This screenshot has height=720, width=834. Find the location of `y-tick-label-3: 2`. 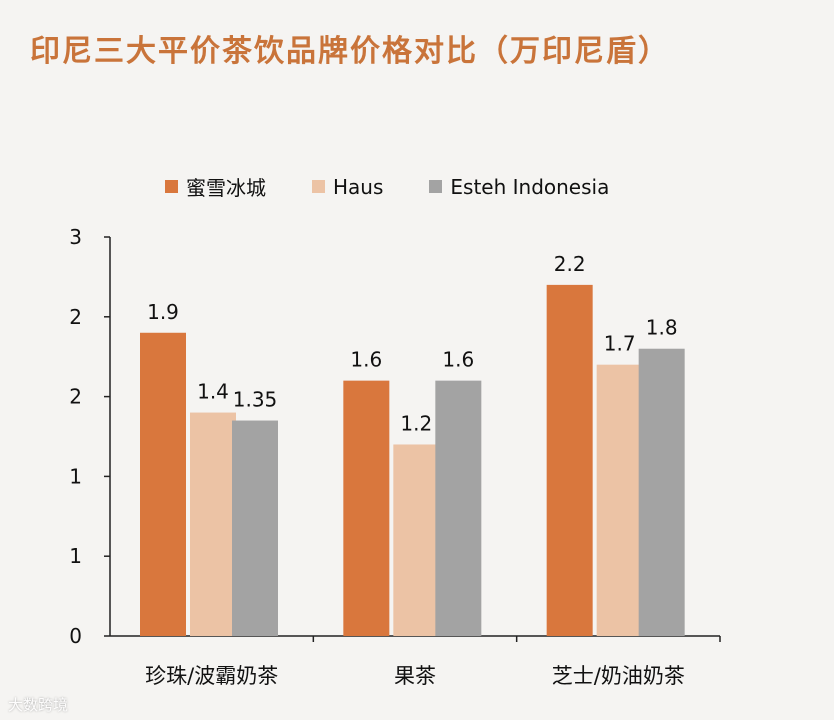

y-tick-label-3: 2 is located at coordinates (75, 397).